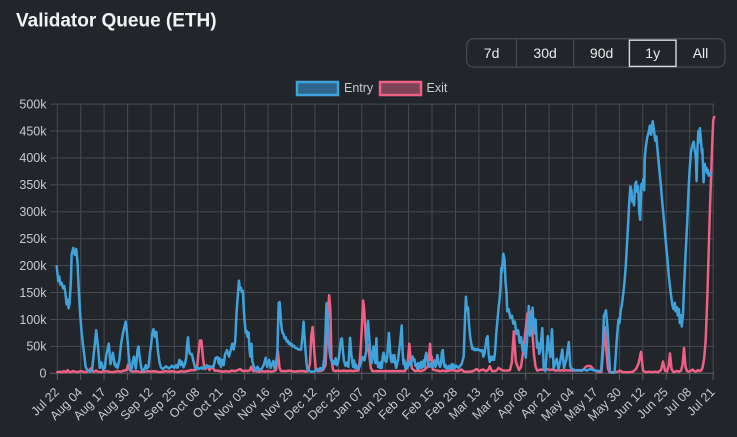 The width and height of the screenshot is (737, 437). What do you see at coordinates (33, 320) in the screenshot?
I see `svg-text: 100k` at bounding box center [33, 320].